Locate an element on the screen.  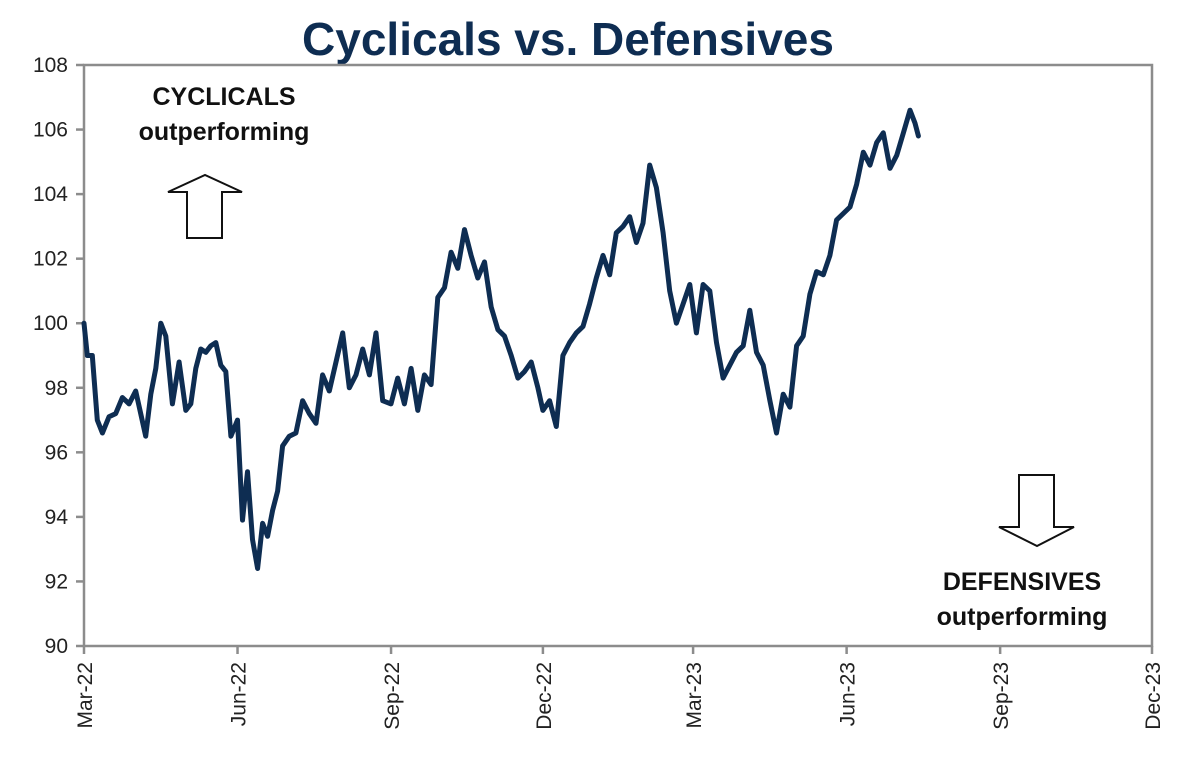
y-tick-label: 96 is located at coordinates (56, 452).